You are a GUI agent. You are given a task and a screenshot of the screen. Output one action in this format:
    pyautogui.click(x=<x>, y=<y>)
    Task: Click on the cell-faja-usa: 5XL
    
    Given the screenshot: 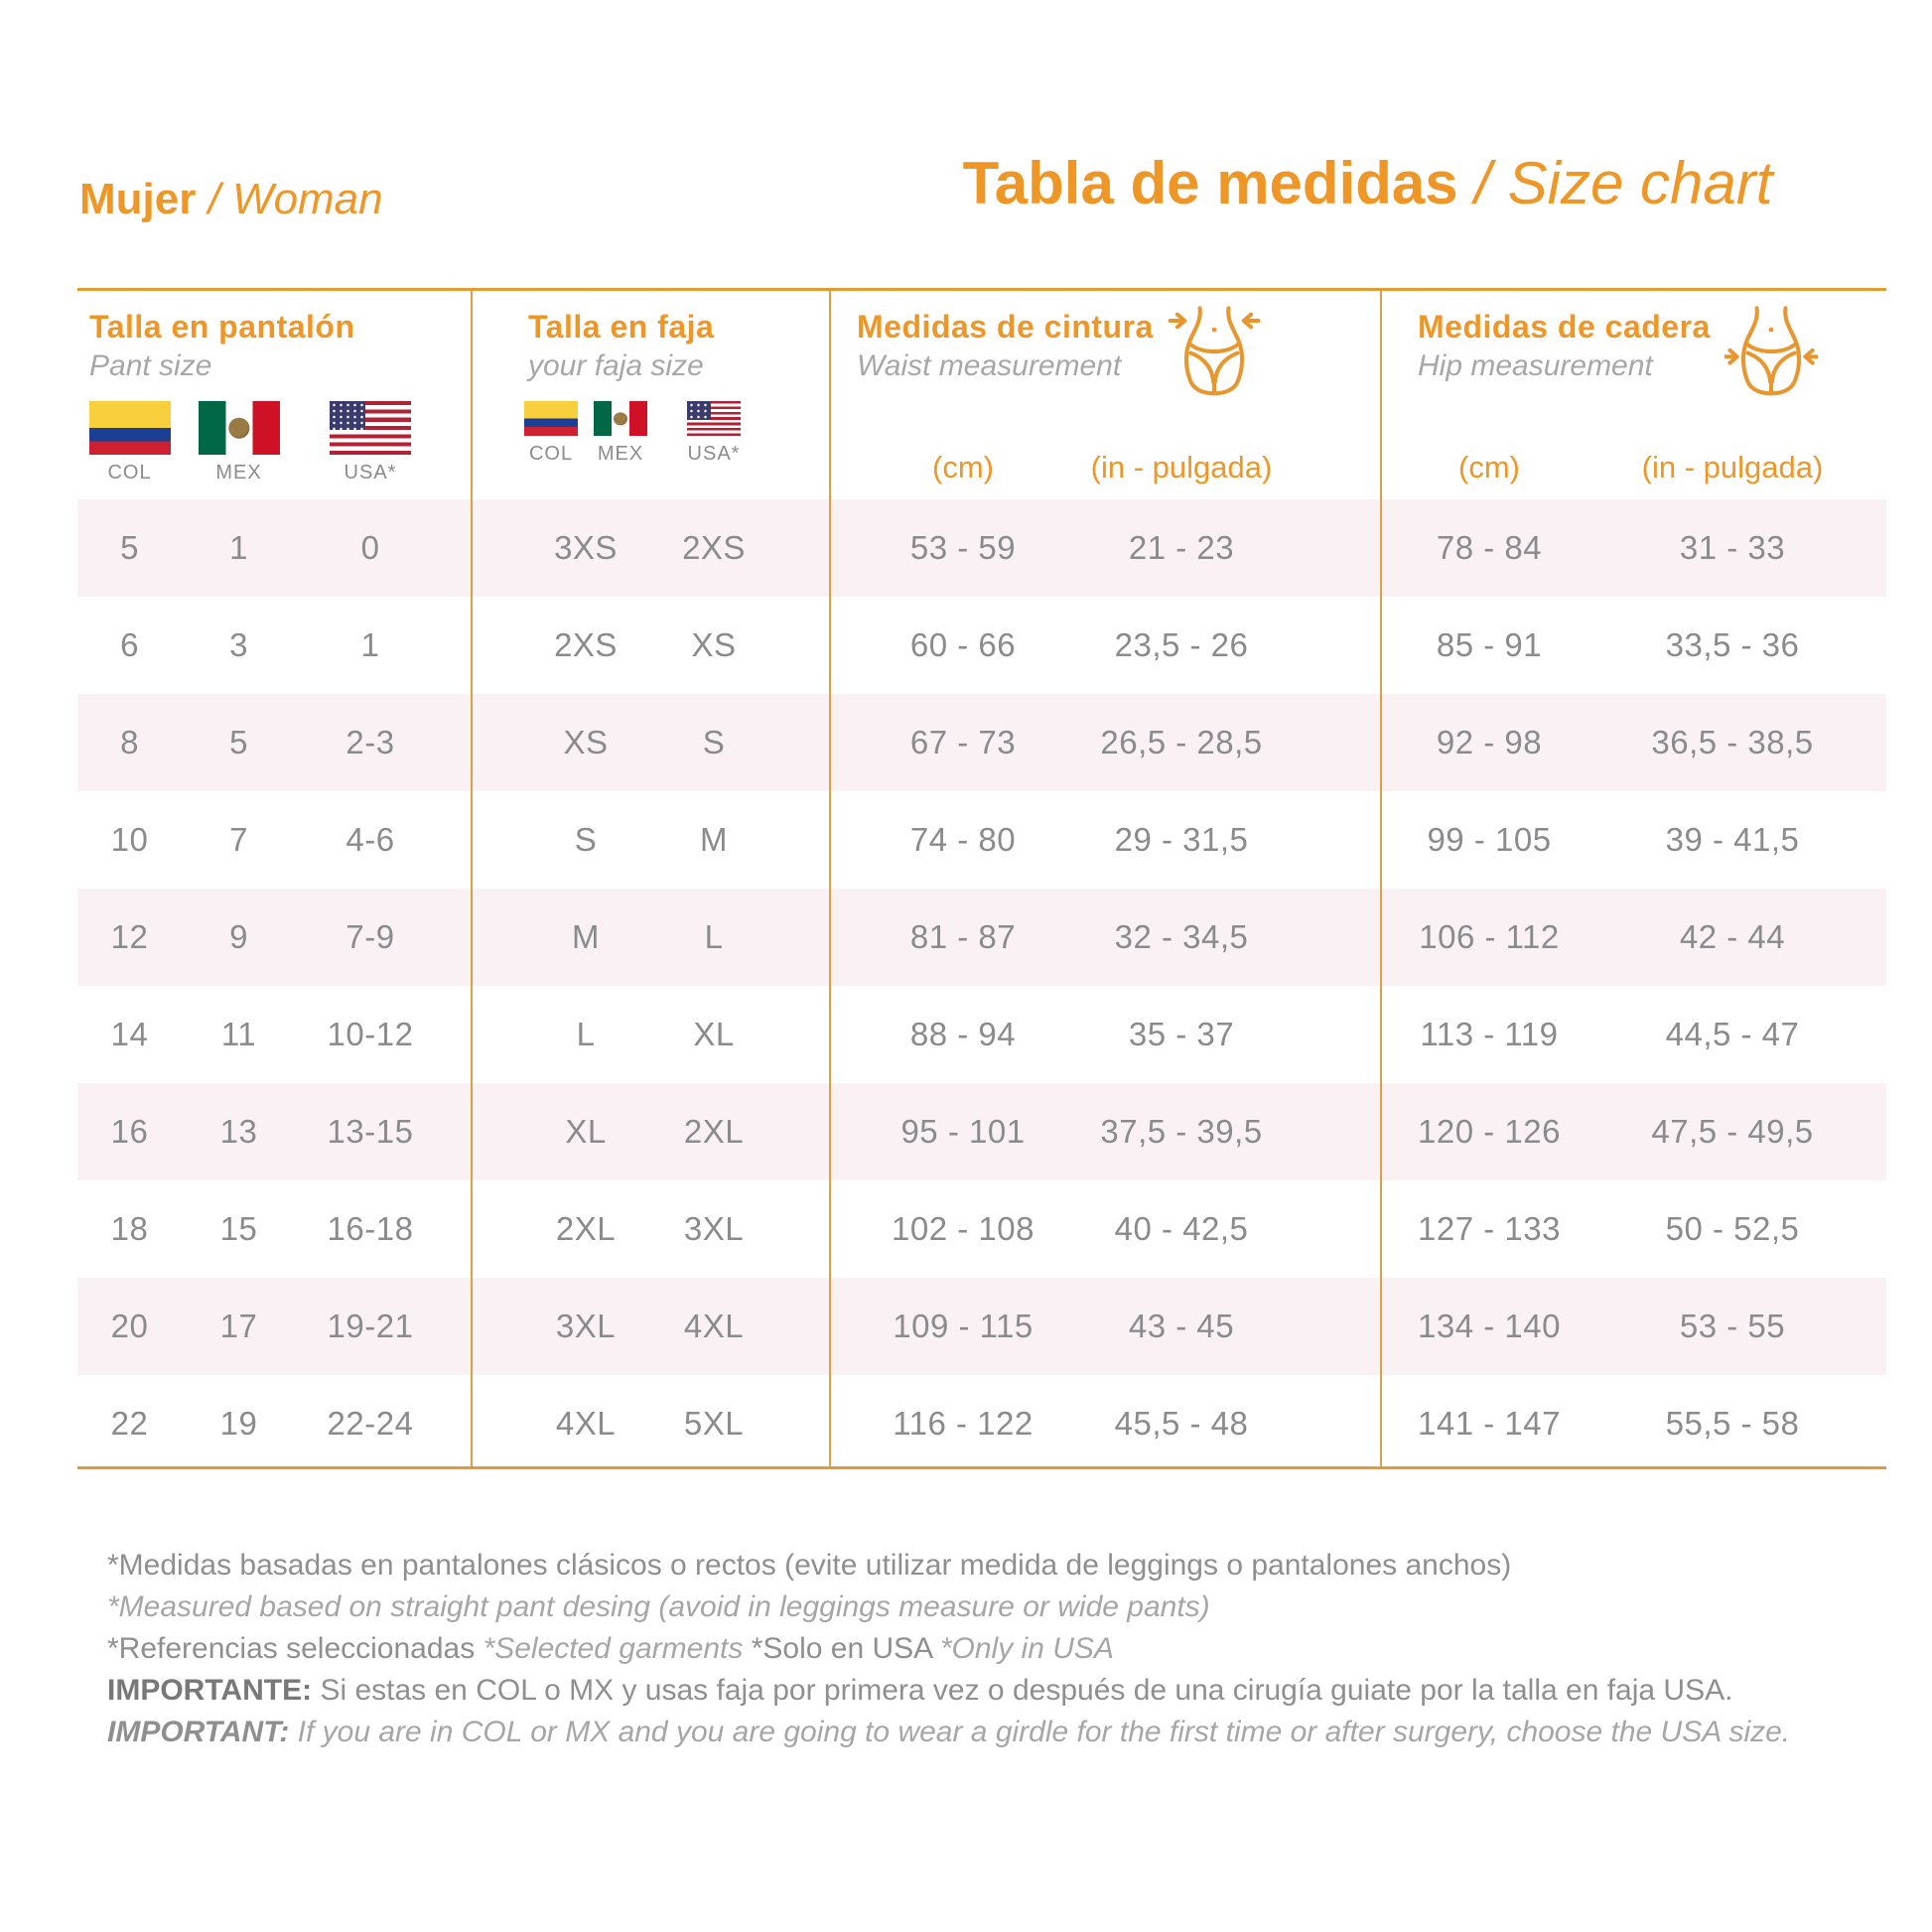 What is the action you would take?
    pyautogui.click(x=714, y=1424)
    